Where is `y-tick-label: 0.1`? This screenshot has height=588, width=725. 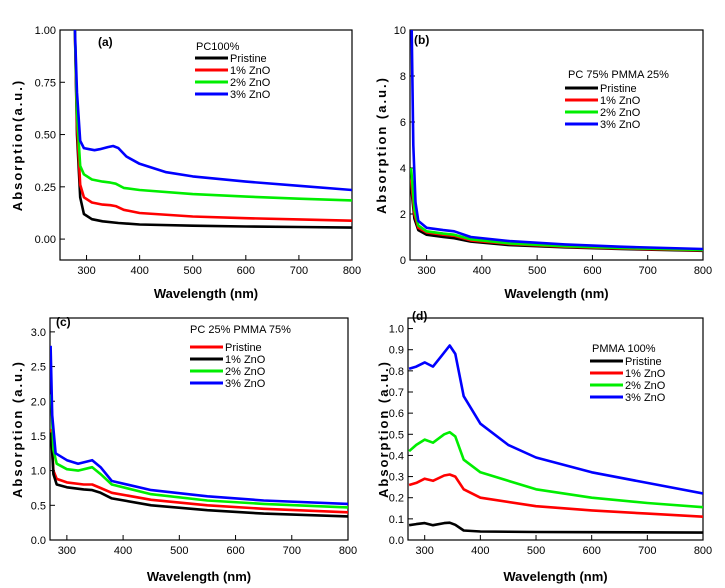 y-tick-label: 0.1 is located at coordinates (396, 520).